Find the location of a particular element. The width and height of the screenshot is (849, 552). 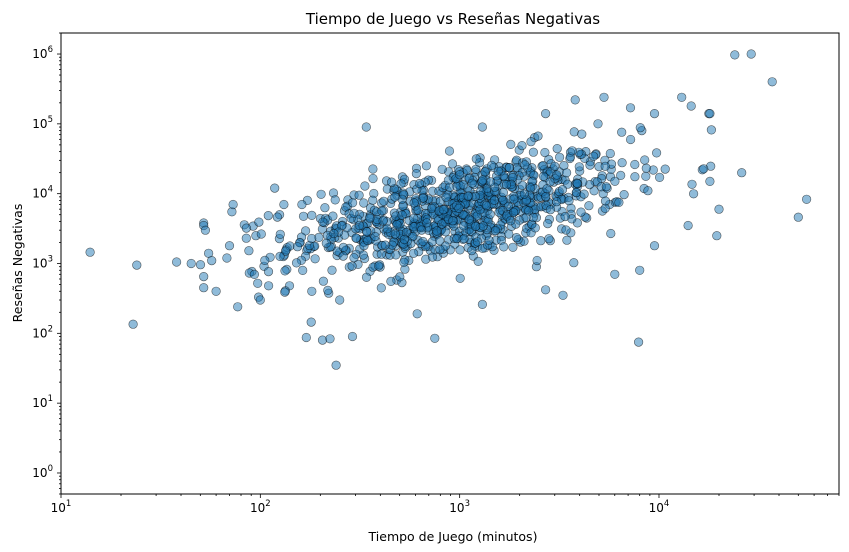

y-tick-label: 10⁰ is located at coordinates (42, 472).